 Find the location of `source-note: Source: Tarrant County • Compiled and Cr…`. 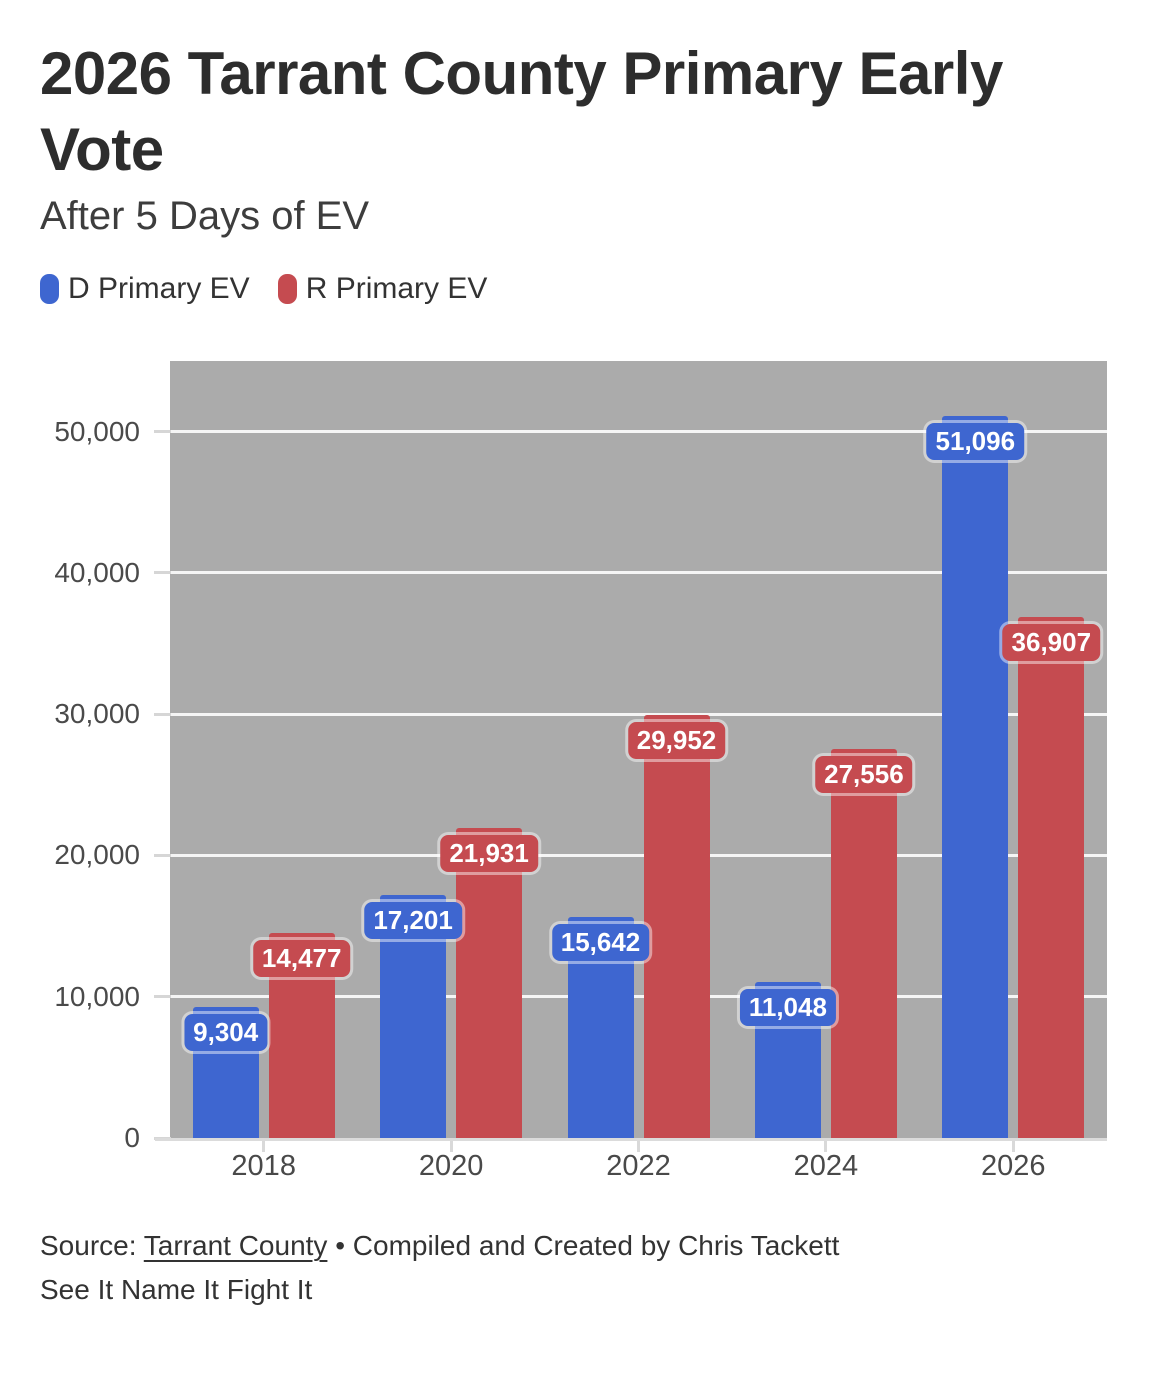

source-note: Source: Tarrant County • Compiled and Cr… is located at coordinates (580, 1268).